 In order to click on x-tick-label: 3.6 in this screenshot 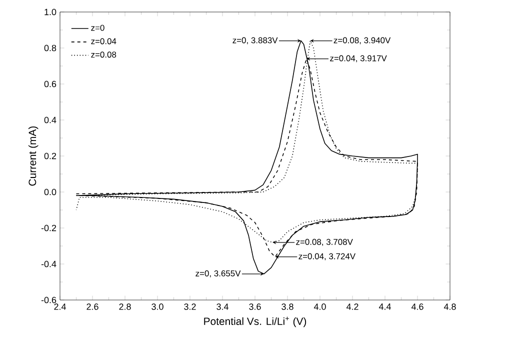, I will do `click(255, 307)`.